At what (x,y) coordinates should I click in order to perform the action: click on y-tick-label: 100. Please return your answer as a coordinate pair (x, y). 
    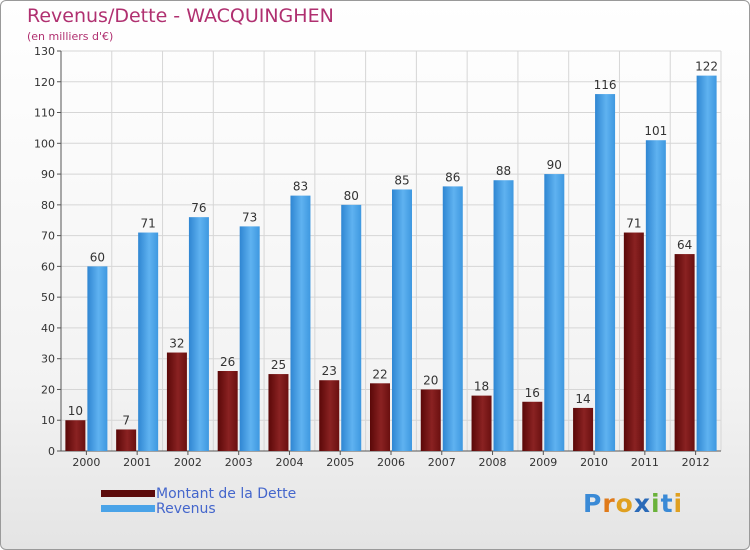
    Looking at the image, I should click on (44, 143).